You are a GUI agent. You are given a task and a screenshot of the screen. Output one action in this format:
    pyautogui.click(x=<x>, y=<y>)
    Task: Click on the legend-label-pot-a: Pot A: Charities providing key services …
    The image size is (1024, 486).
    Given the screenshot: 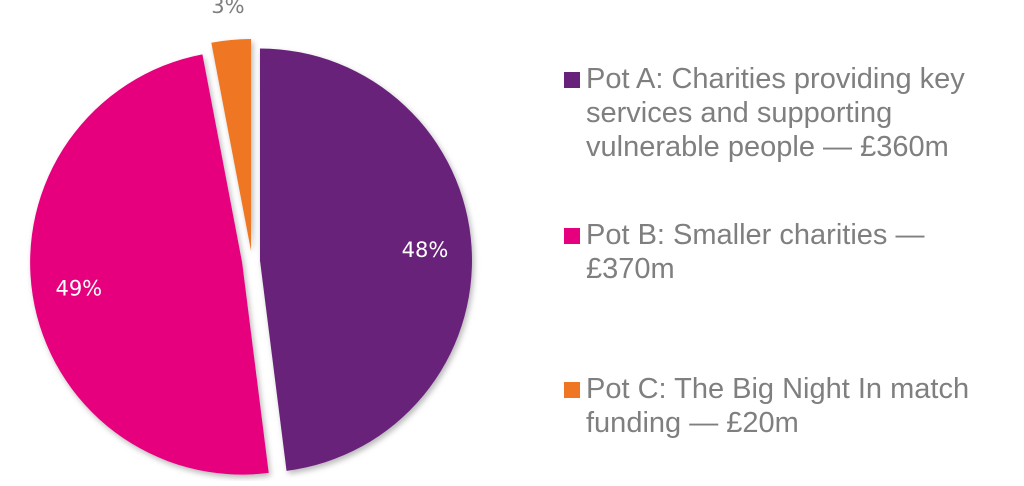 What is the action you would take?
    pyautogui.click(x=775, y=113)
    